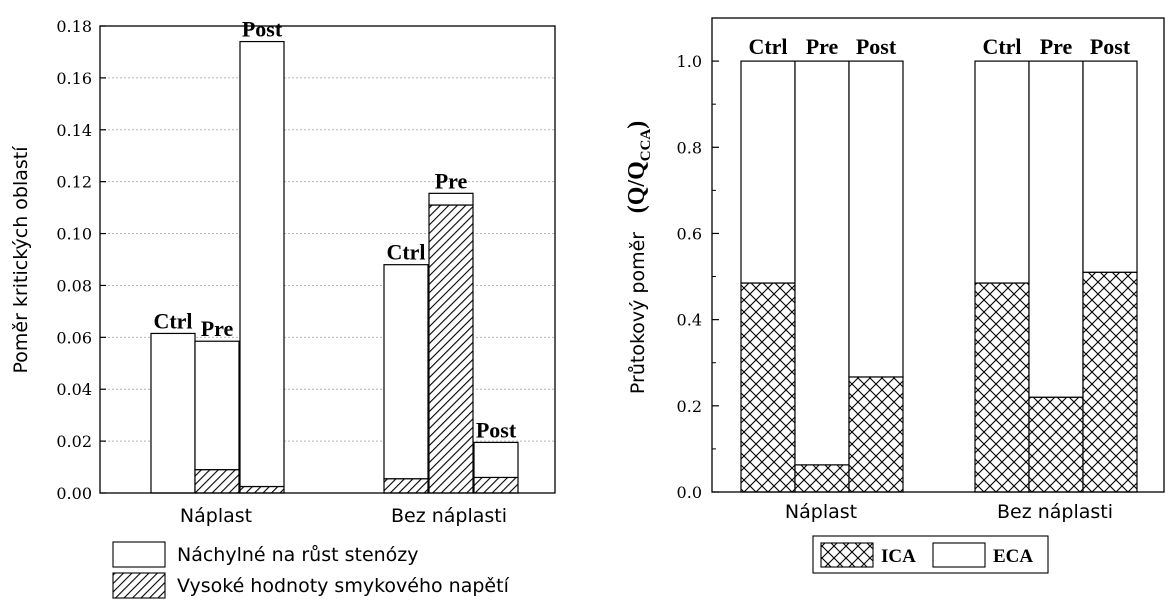  Describe the element at coordinates (21, 260) in the screenshot. I see `left-y-axis-label: Poměr kritických oblastí` at that location.